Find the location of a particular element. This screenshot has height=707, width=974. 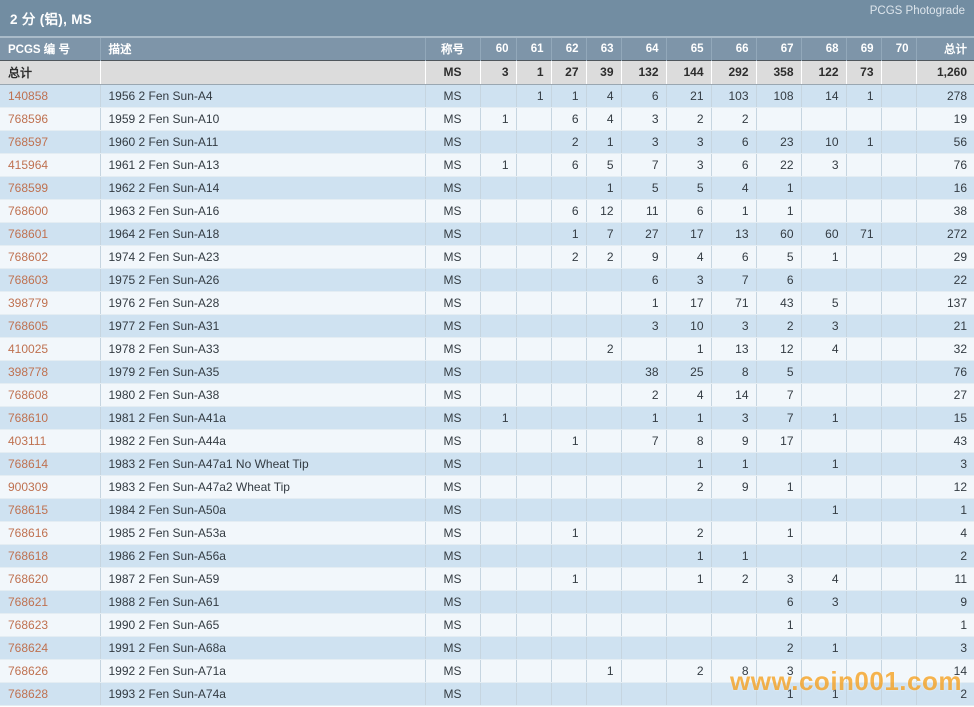

row-total: 2 is located at coordinates (945, 694).